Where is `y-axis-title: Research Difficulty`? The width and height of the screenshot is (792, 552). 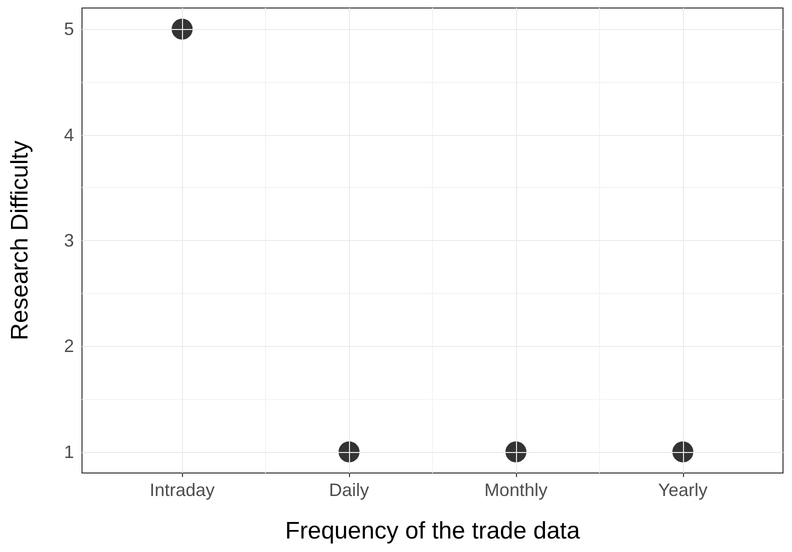
y-axis-title: Research Difficulty is located at coordinates (20, 240).